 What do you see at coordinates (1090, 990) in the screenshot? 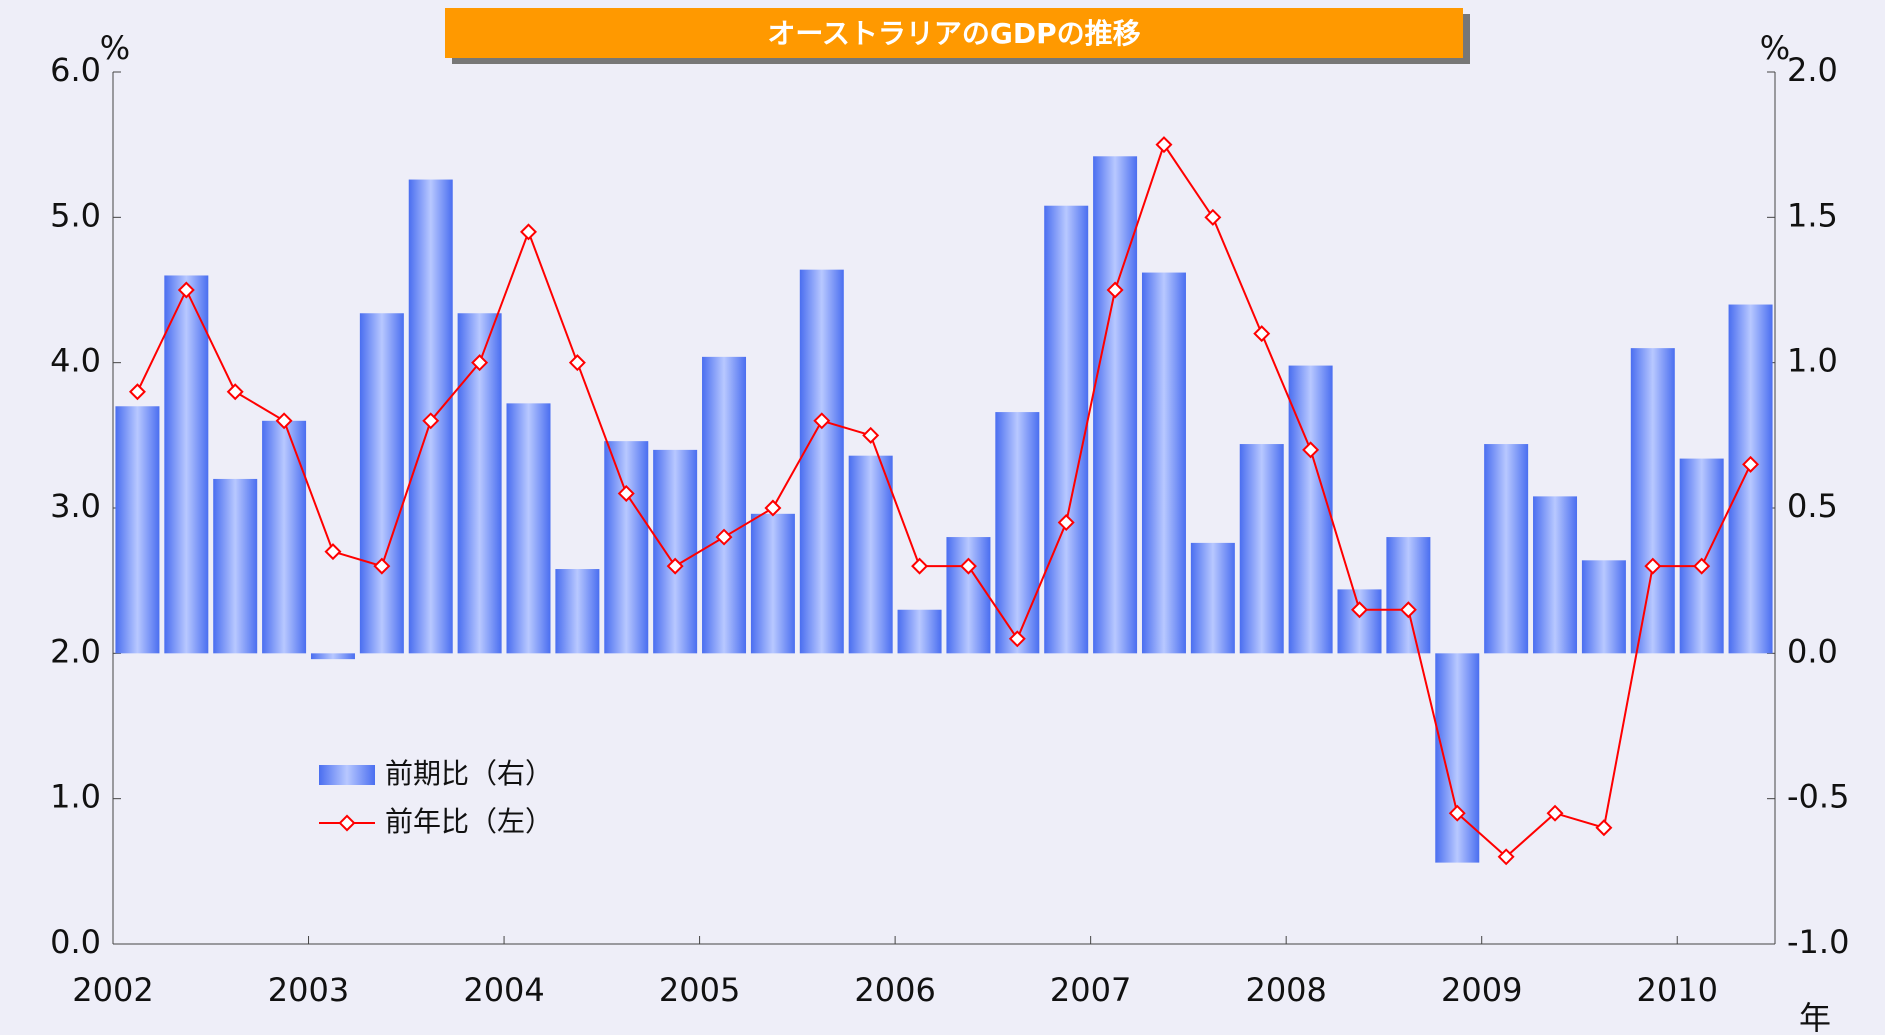
I see `x-tick-label: 2007` at bounding box center [1090, 990].